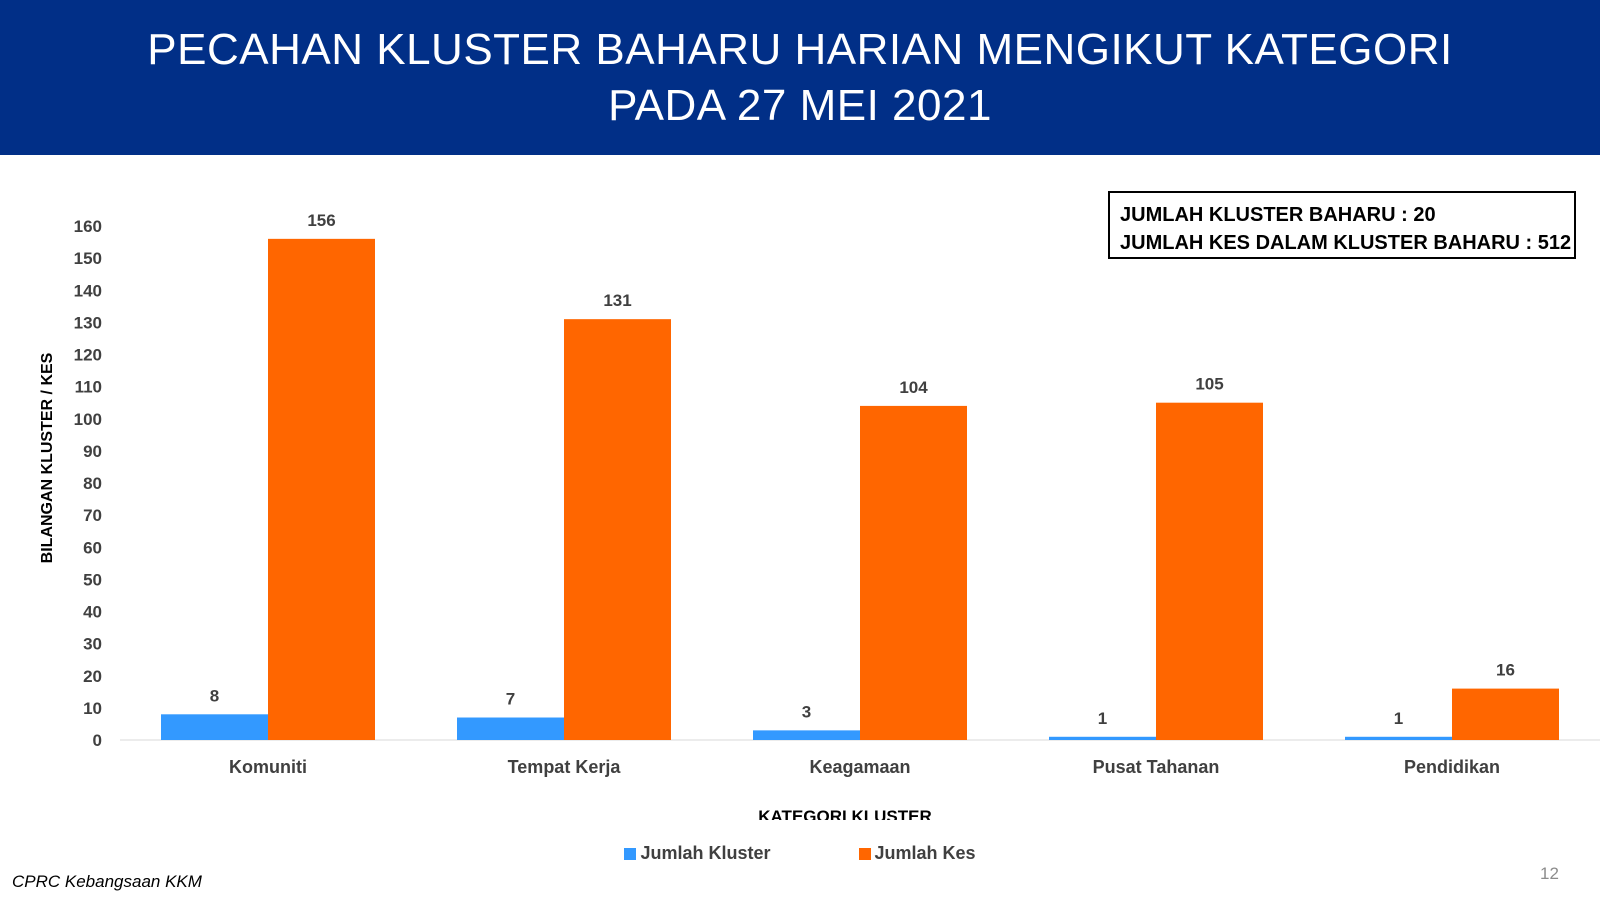 The height and width of the screenshot is (900, 1600). What do you see at coordinates (88, 226) in the screenshot?
I see `y-tick-label-160: 160` at bounding box center [88, 226].